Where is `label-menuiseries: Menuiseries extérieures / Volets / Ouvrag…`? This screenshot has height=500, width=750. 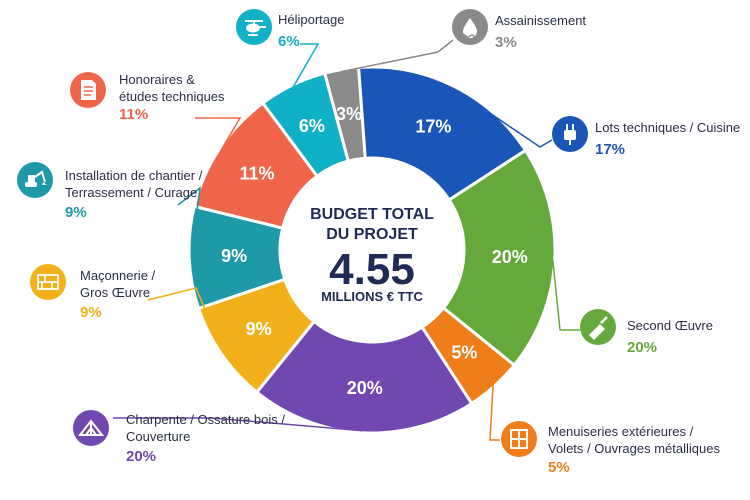 label-menuiseries: Menuiseries extérieures / Volets / Ouvrag… is located at coordinates (634, 450).